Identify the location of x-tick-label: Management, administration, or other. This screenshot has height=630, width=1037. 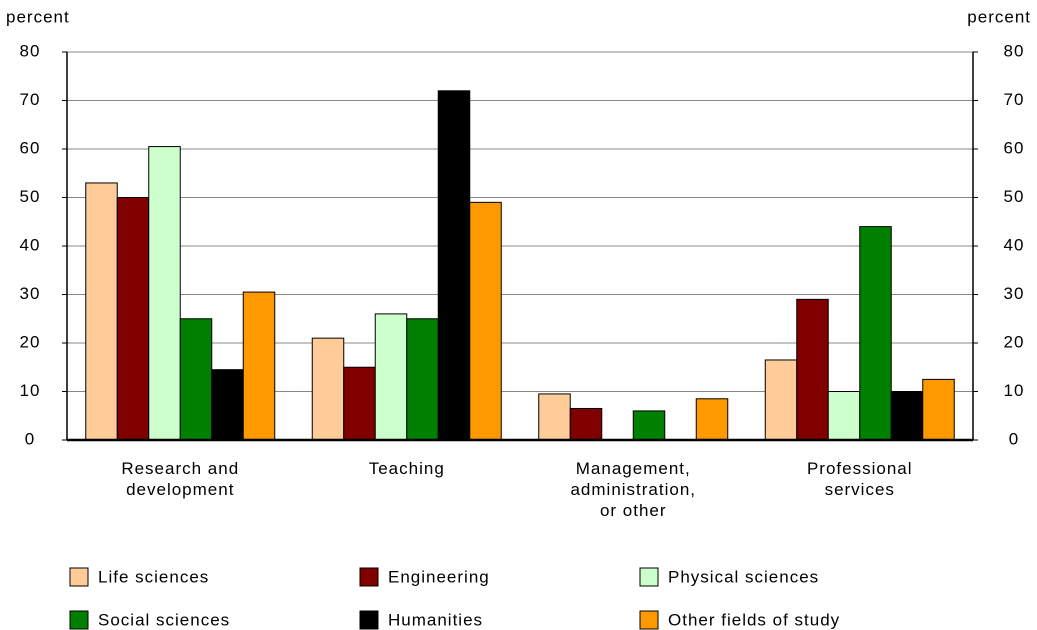
(633, 489).